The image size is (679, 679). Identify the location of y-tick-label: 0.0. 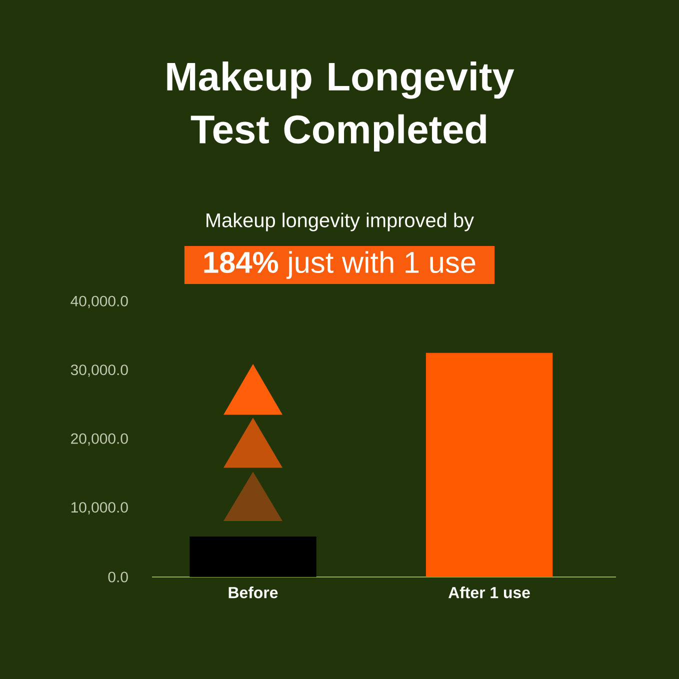
(118, 577).